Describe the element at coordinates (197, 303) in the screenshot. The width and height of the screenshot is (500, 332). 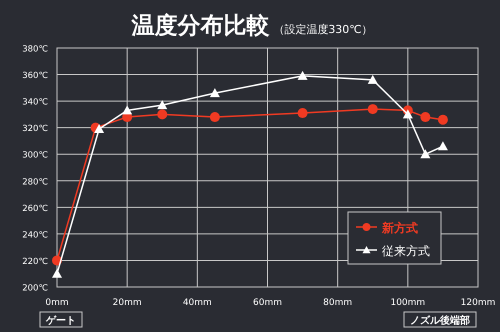
I see `x-tick-label: 40mm` at that location.